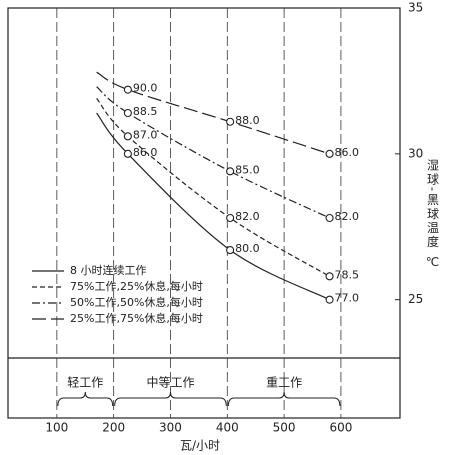 The width and height of the screenshot is (450, 455). What do you see at coordinates (247, 120) in the screenshot?
I see `value-label: 88.0` at bounding box center [247, 120].